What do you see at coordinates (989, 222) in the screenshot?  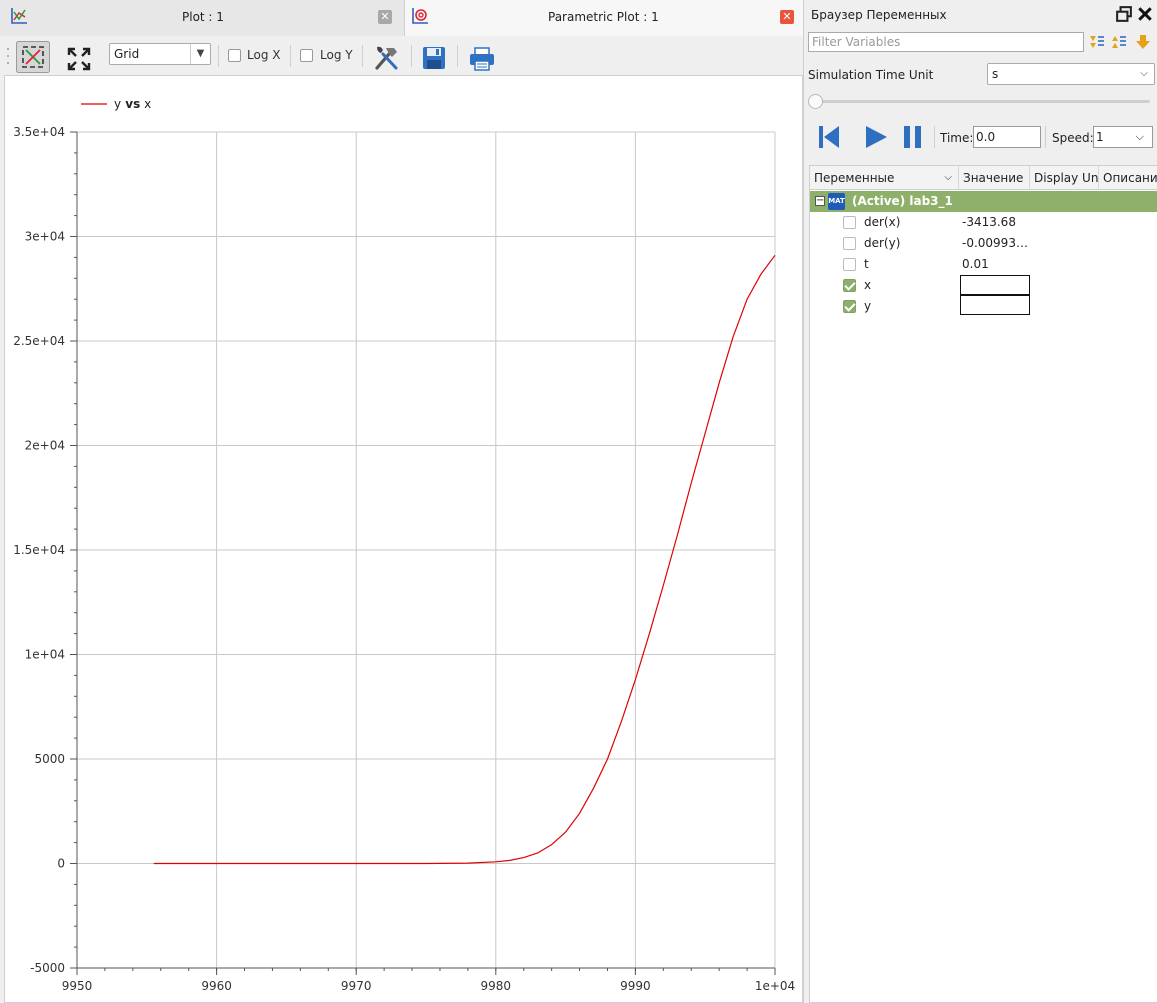 I see `variable-value: -3413.68` at bounding box center [989, 222].